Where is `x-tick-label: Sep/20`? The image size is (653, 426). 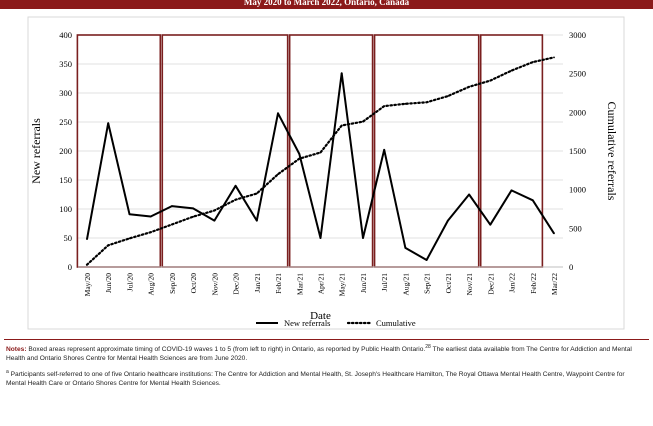 x-tick-label: Sep/20 is located at coordinates (172, 283).